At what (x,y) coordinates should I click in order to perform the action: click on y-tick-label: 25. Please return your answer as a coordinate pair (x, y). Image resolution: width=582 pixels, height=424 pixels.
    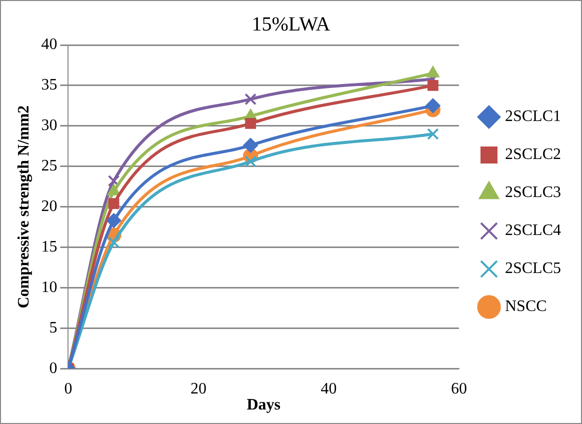
    Looking at the image, I should click on (49, 166).